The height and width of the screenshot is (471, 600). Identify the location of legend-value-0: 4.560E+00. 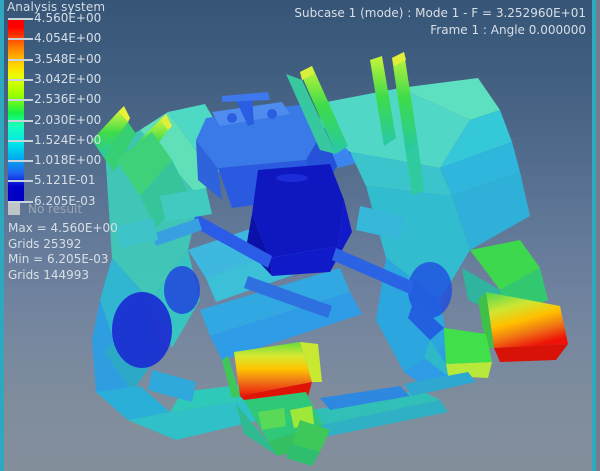
(68, 18).